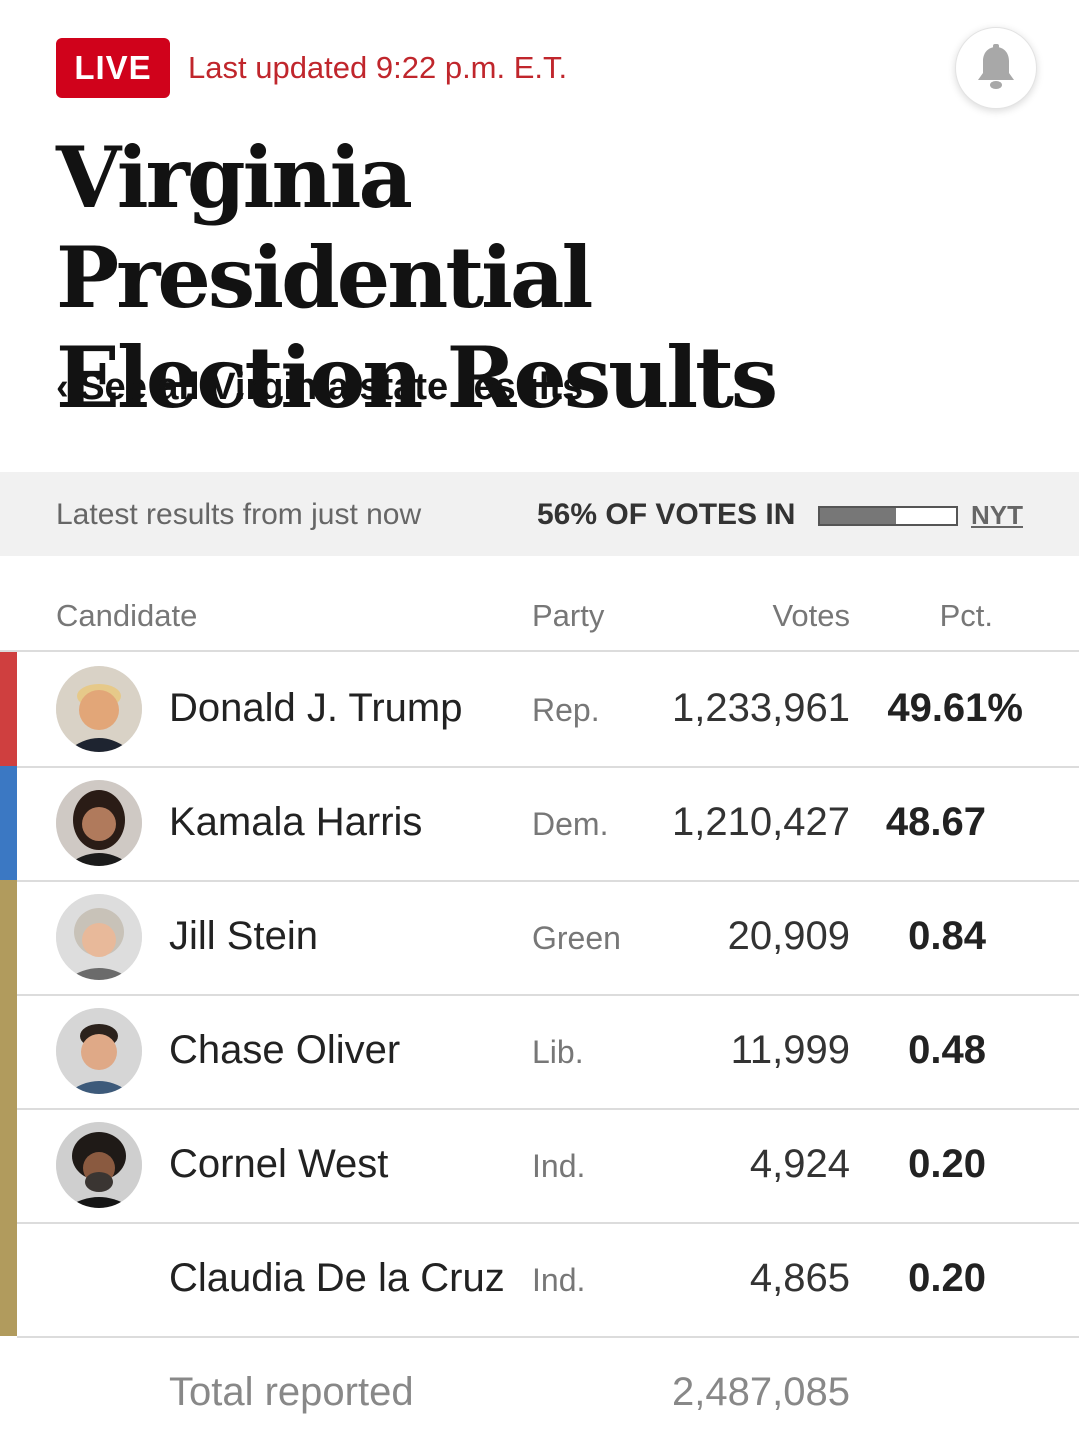 This screenshot has height=1439, width=1079. What do you see at coordinates (955, 708) in the screenshot?
I see `candidate-pct: 49.61%` at bounding box center [955, 708].